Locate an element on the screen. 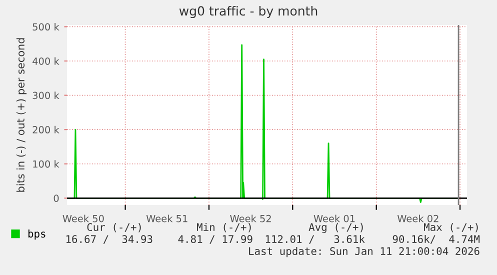  y-tick-label: 200 k is located at coordinates (46, 130).